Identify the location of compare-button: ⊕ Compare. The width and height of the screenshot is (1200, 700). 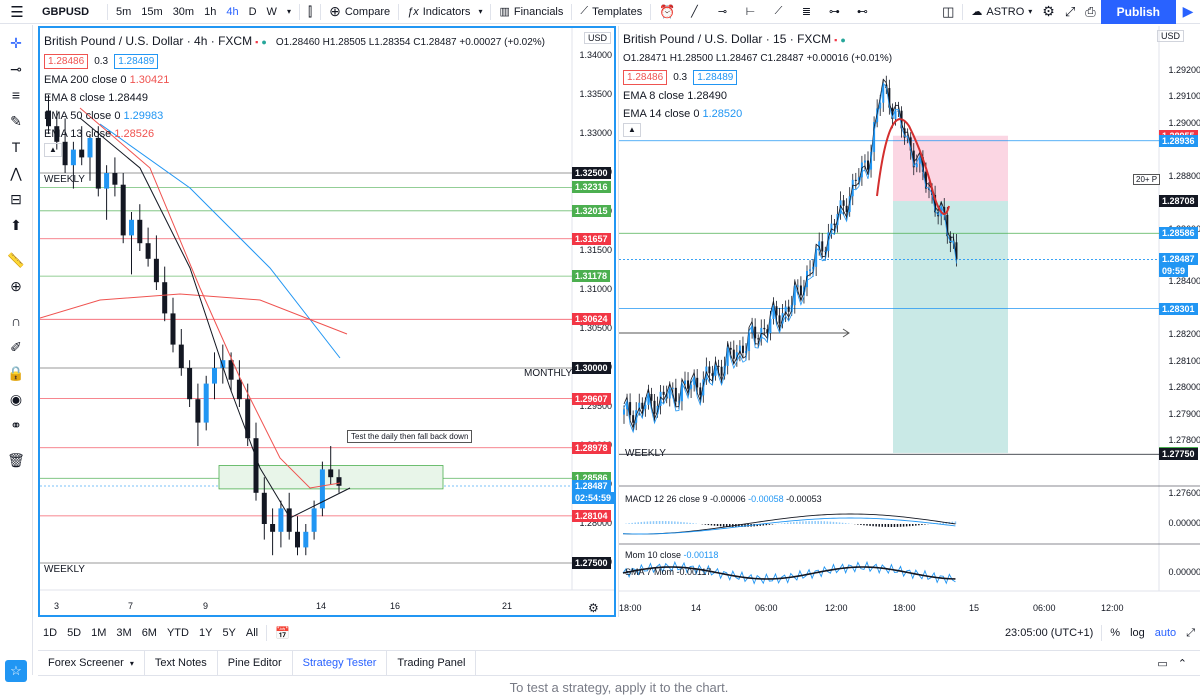
(359, 12).